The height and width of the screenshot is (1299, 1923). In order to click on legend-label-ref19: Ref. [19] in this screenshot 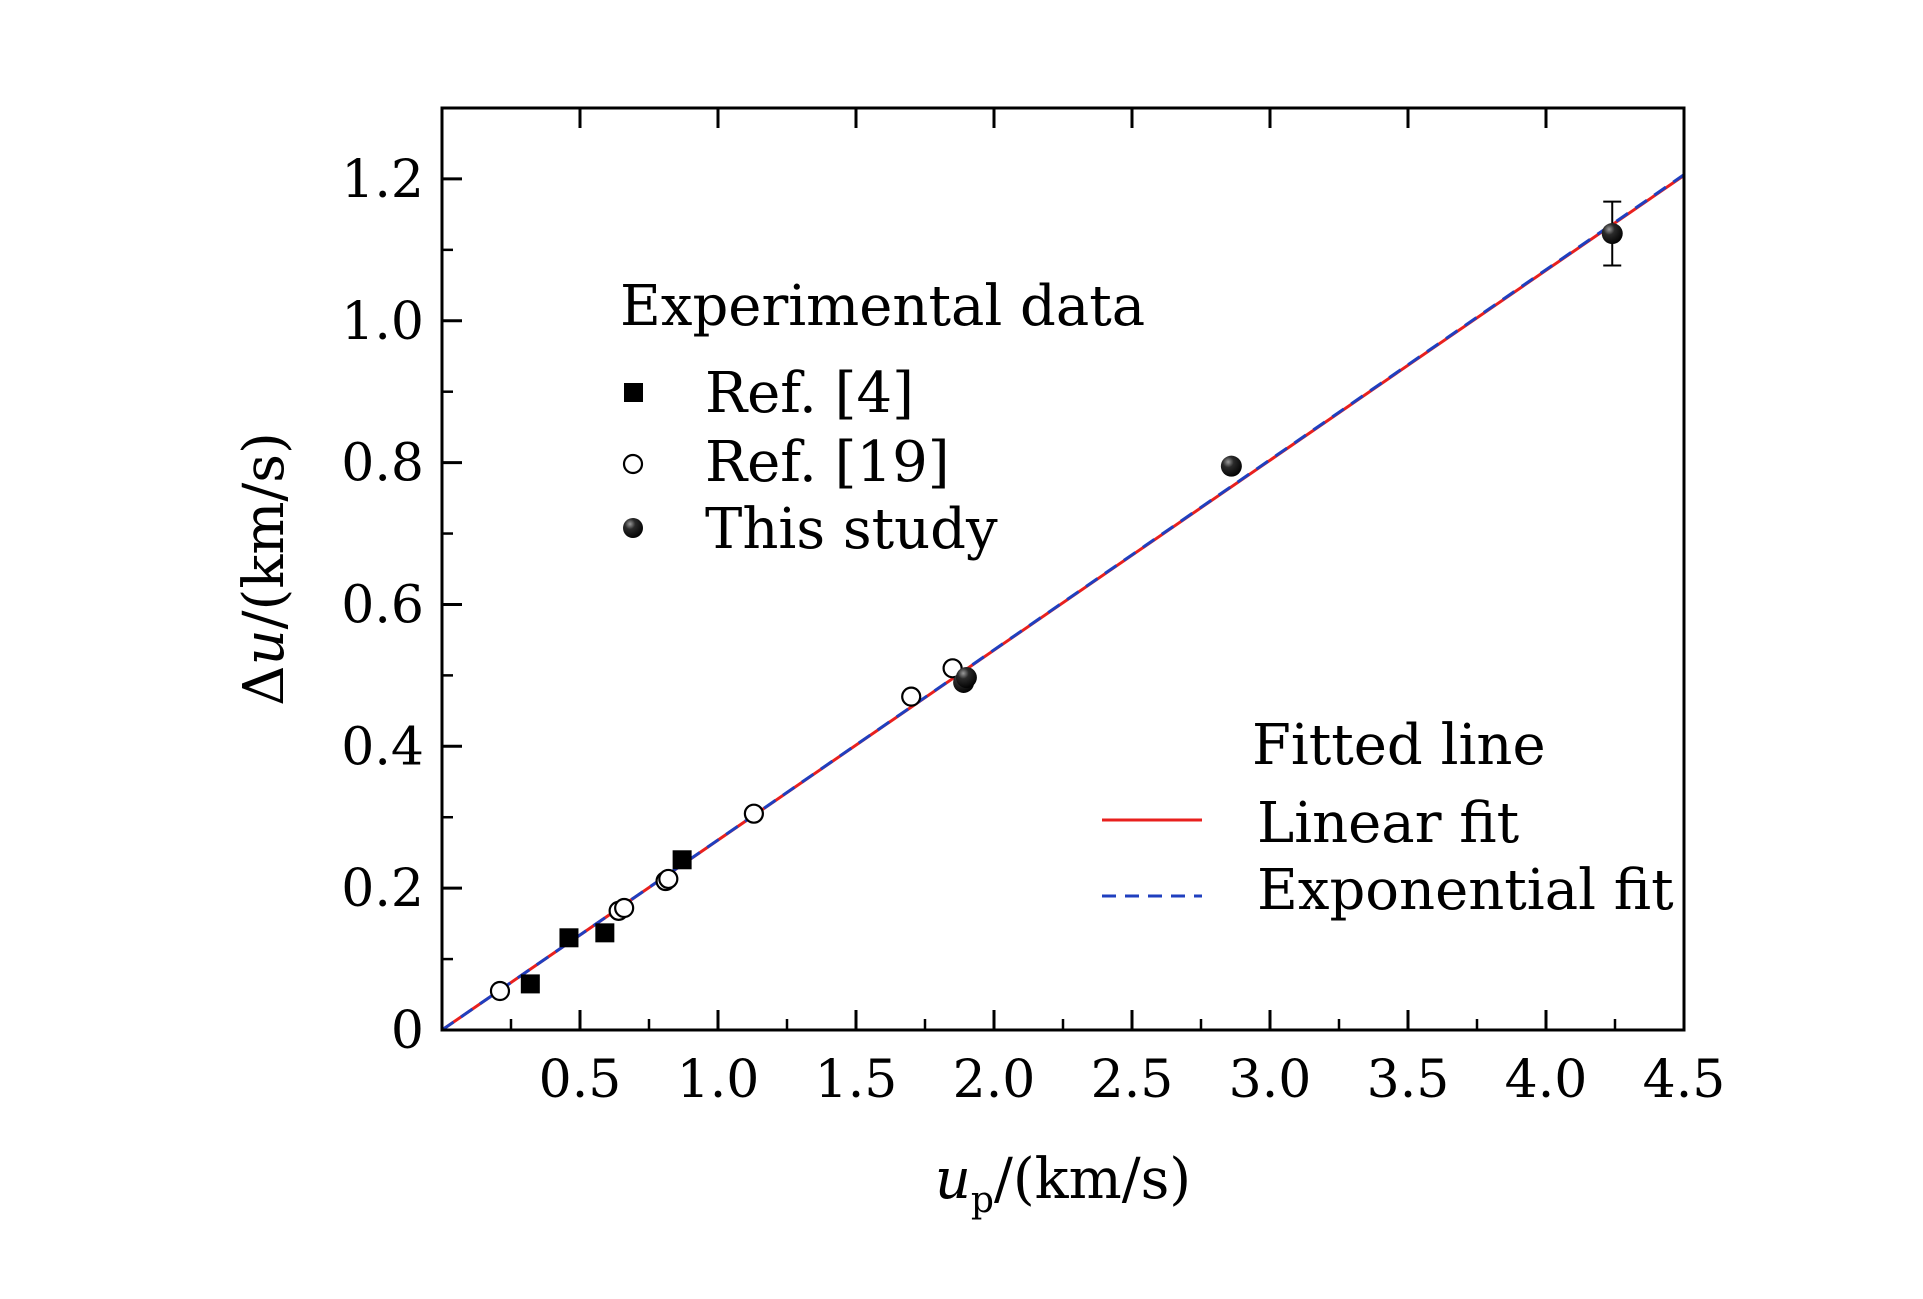, I will do `click(827, 462)`.